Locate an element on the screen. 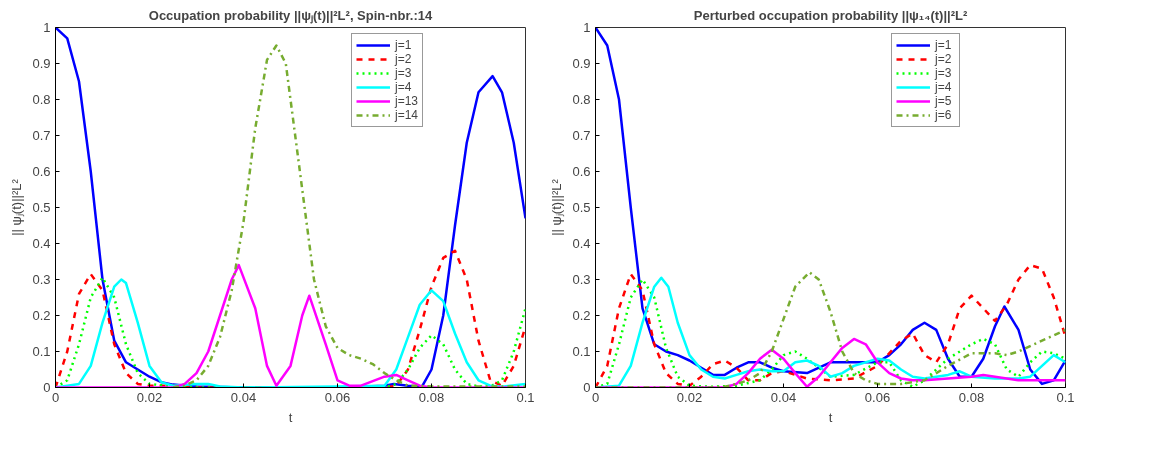 The width and height of the screenshot is (1170, 449). chart-title: Perturbed occupation probability ||ψ₁₄(t)||²L² is located at coordinates (830, 15).